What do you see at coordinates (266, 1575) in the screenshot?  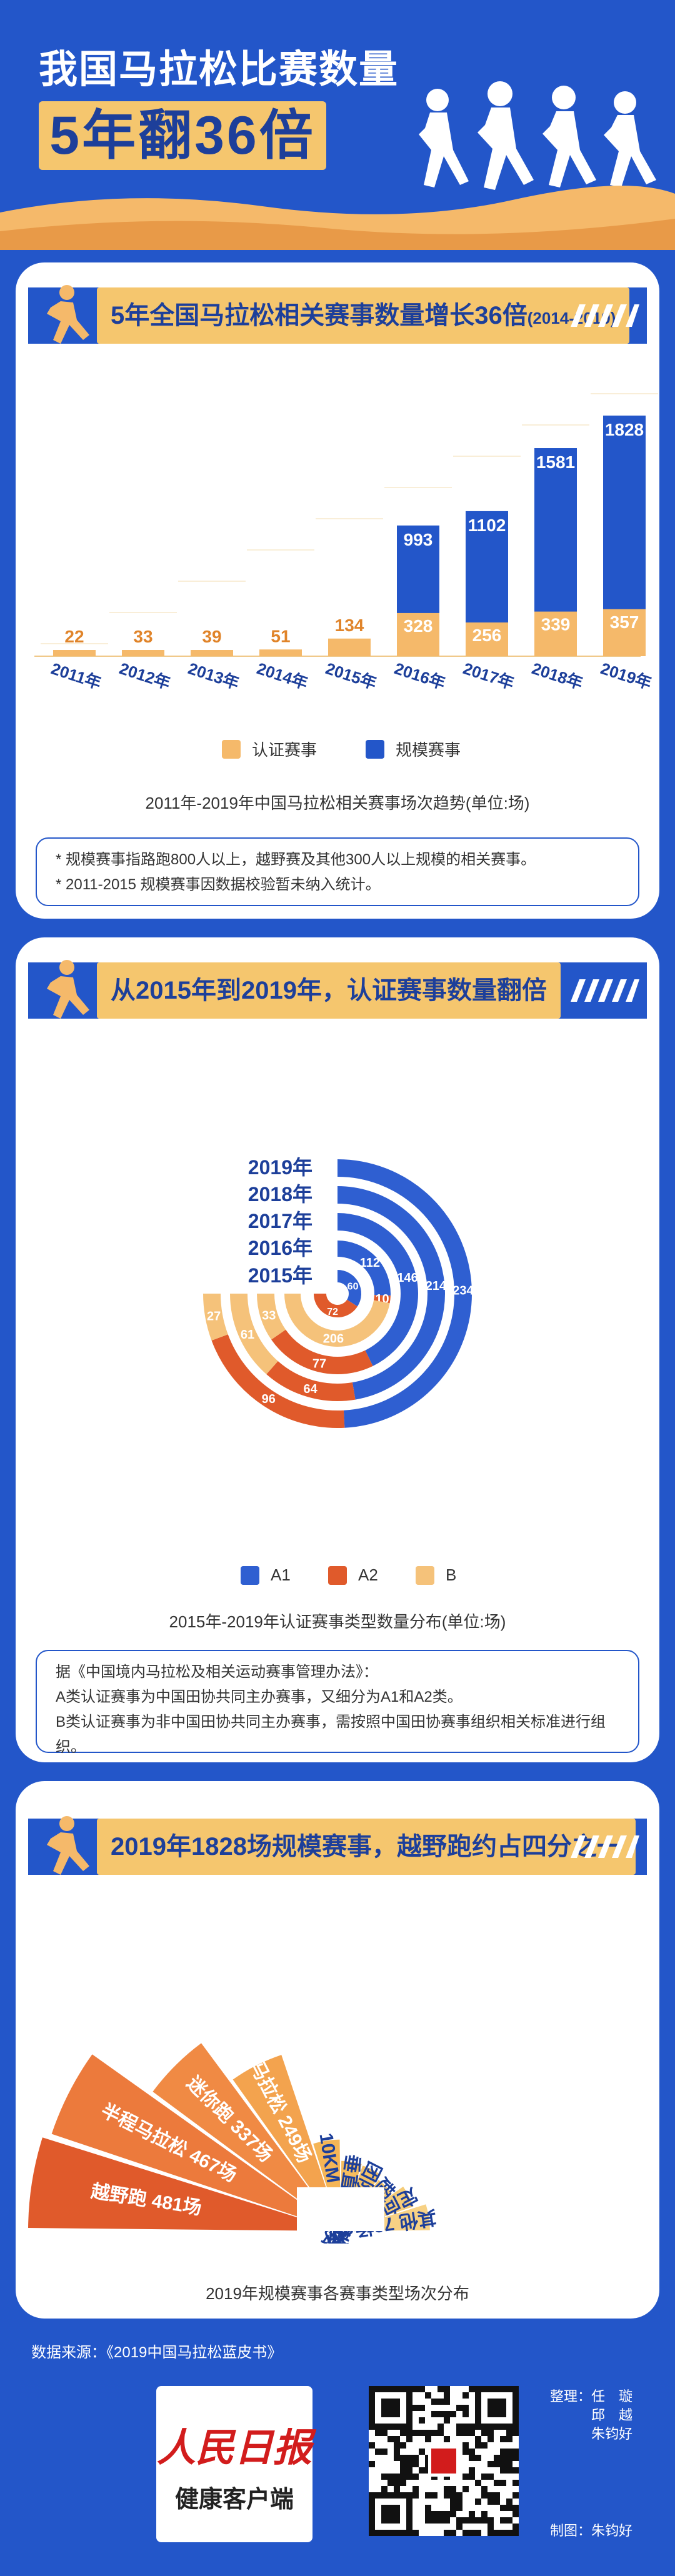 I see `legend-a1: A1` at bounding box center [266, 1575].